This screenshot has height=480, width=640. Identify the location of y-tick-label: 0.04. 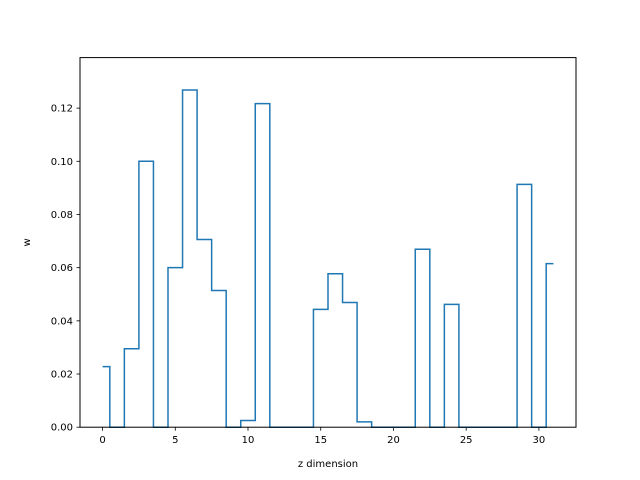
(62, 321).